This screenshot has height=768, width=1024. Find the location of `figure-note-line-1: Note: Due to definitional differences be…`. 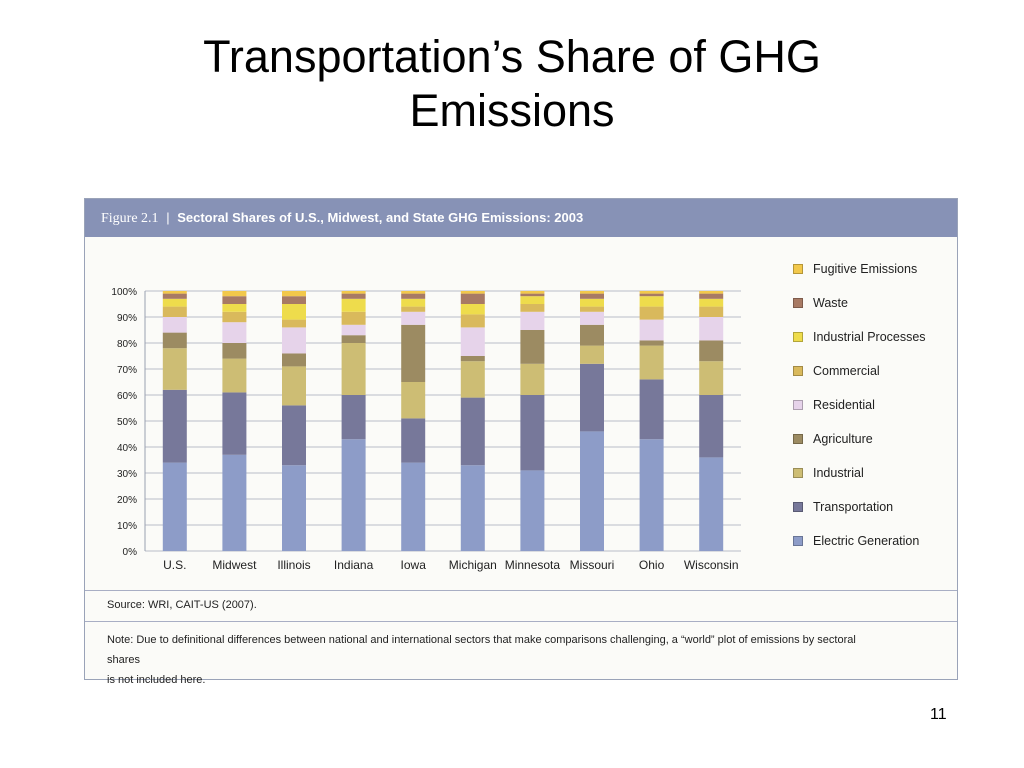

figure-note-line-1: Note: Due to definitional differences be… is located at coordinates (481, 650).